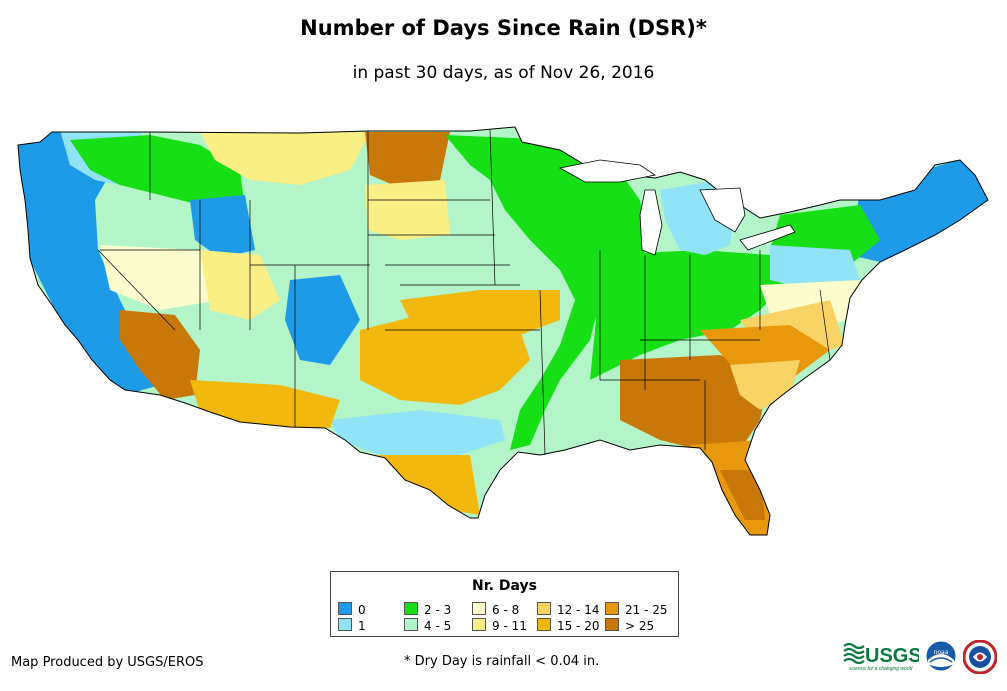  What do you see at coordinates (502, 661) in the screenshot?
I see `footnote-text: * Dry Day is rainfall < 0.04 in.` at bounding box center [502, 661].